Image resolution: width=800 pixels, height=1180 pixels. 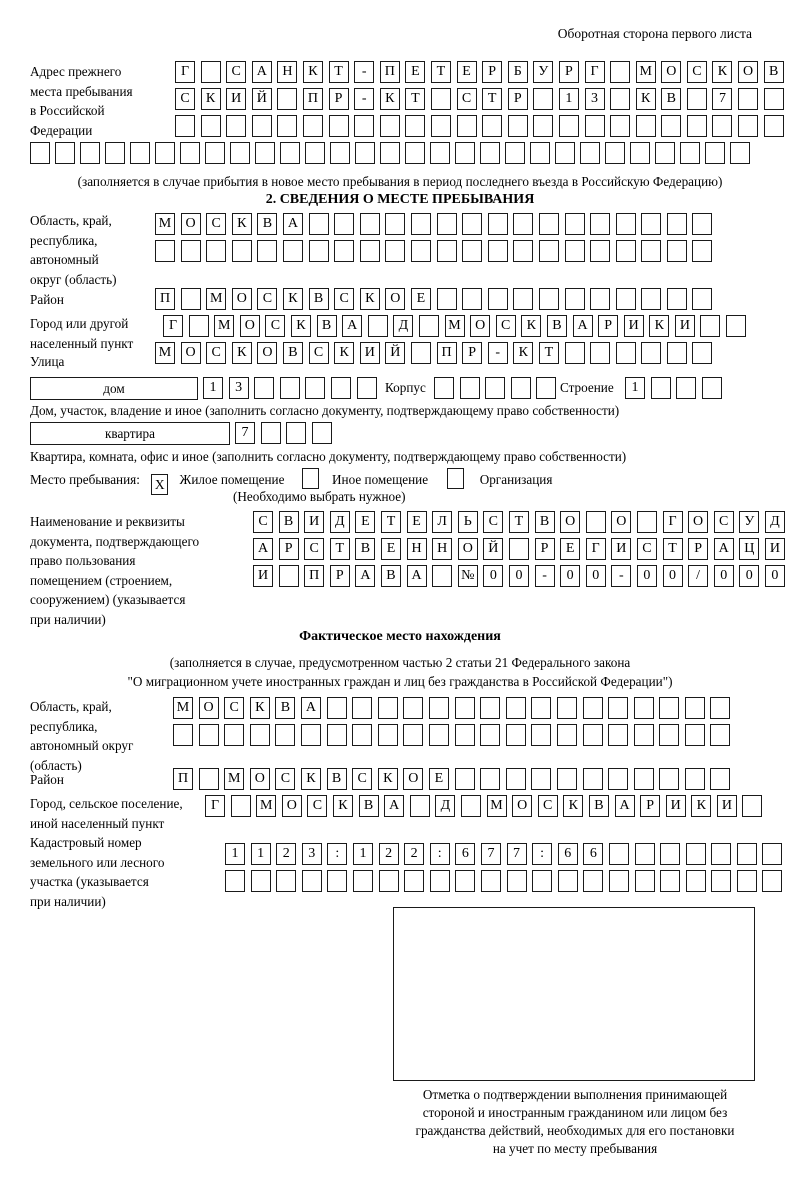 What do you see at coordinates (698, 549) in the screenshot?
I see `document-r2-cell-18: Р` at bounding box center [698, 549].